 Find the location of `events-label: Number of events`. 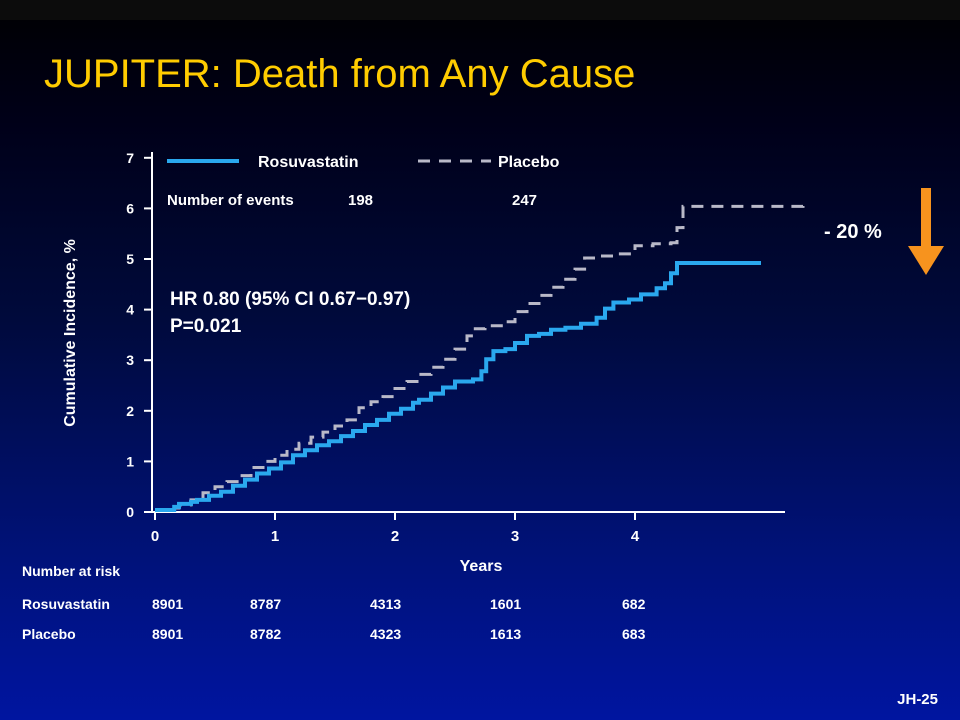

events-label: Number of events is located at coordinates (230, 200).